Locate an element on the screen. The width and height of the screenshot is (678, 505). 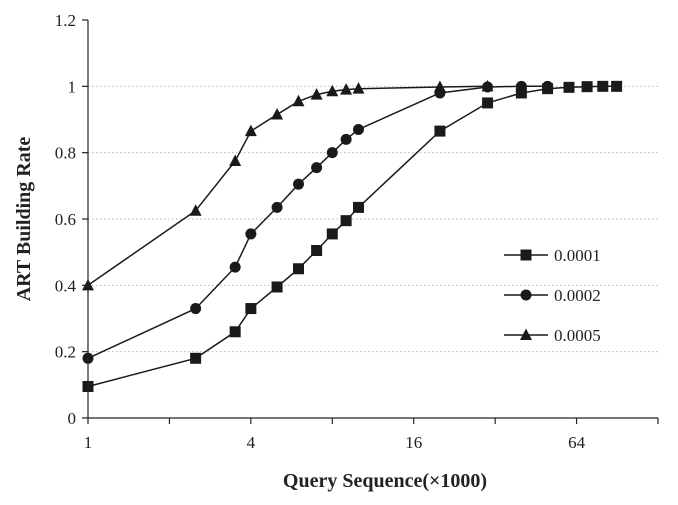
legend-label: 0.0001 is located at coordinates (577, 255).